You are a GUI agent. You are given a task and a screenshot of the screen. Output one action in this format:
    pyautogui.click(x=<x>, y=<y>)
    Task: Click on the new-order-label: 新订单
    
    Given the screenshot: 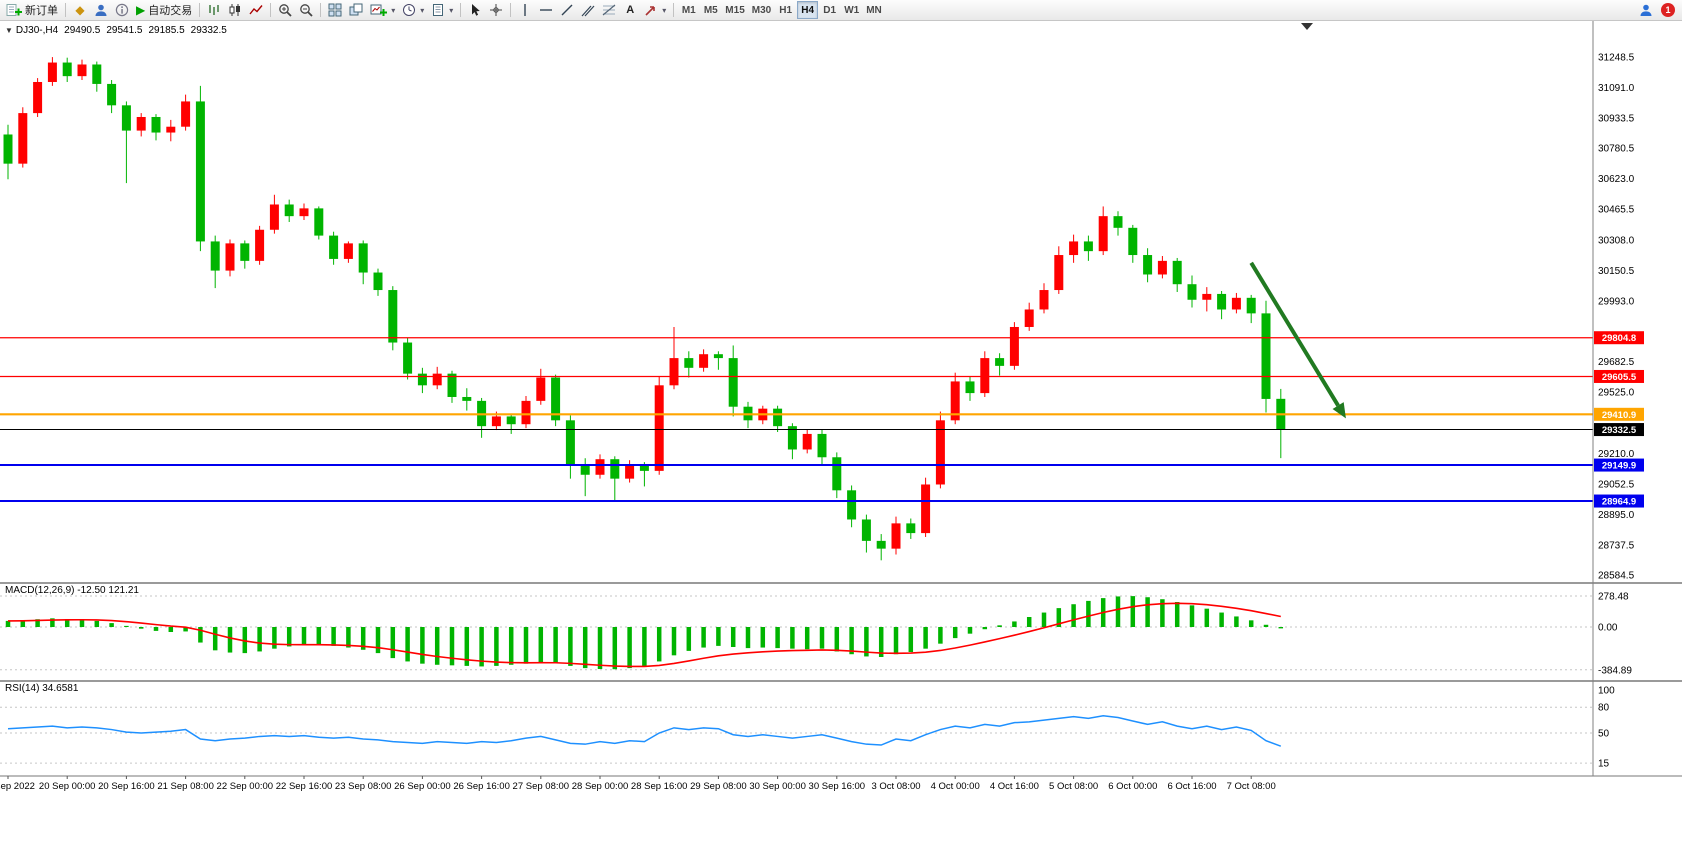 What is the action you would take?
    pyautogui.click(x=41, y=11)
    